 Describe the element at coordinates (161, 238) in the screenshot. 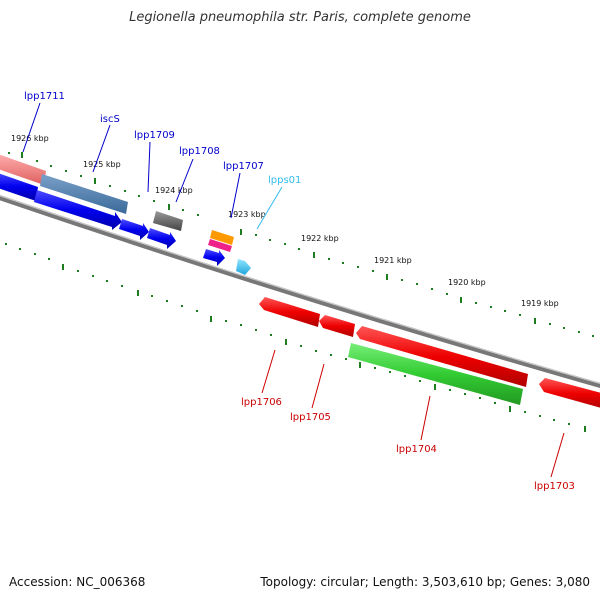

I see `gene-lpp1708` at that location.